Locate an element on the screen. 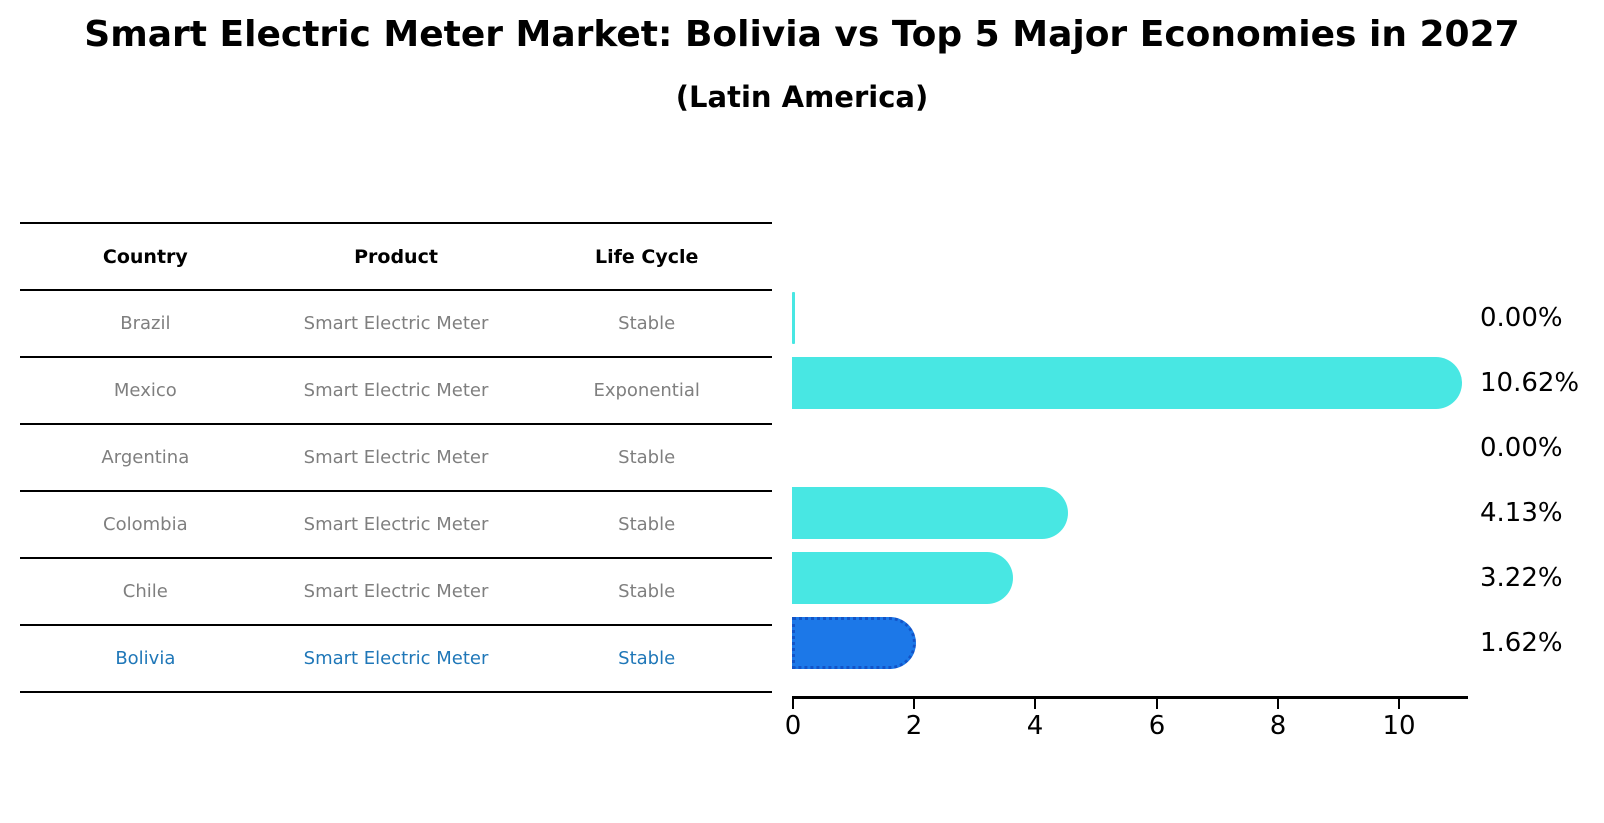  cell-country: Argentina is located at coordinates (145, 457).